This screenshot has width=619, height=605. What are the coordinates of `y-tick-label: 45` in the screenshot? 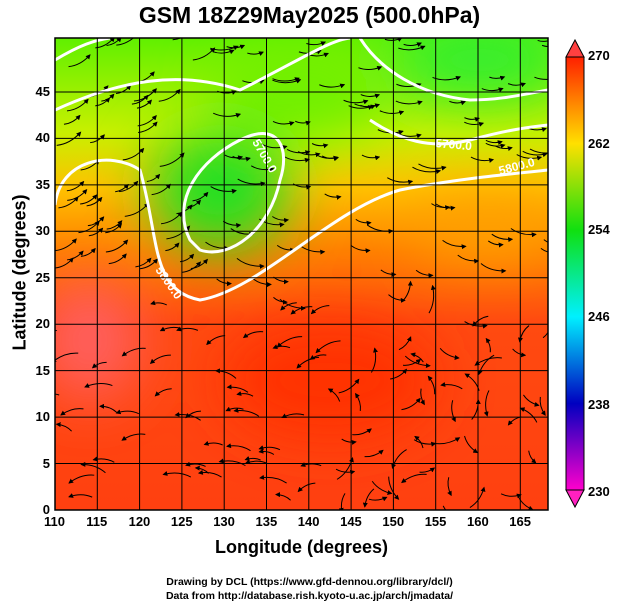 It's located at (42, 91).